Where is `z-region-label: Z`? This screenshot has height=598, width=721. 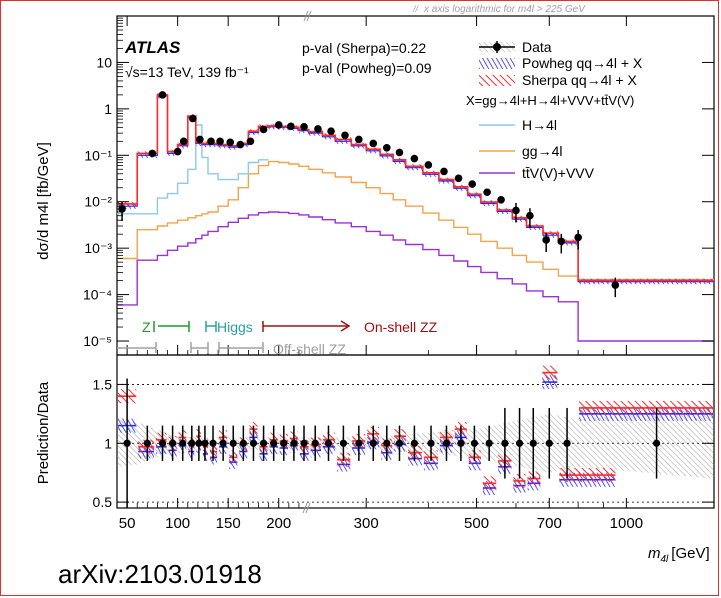 z-region-label: Z is located at coordinates (146, 327).